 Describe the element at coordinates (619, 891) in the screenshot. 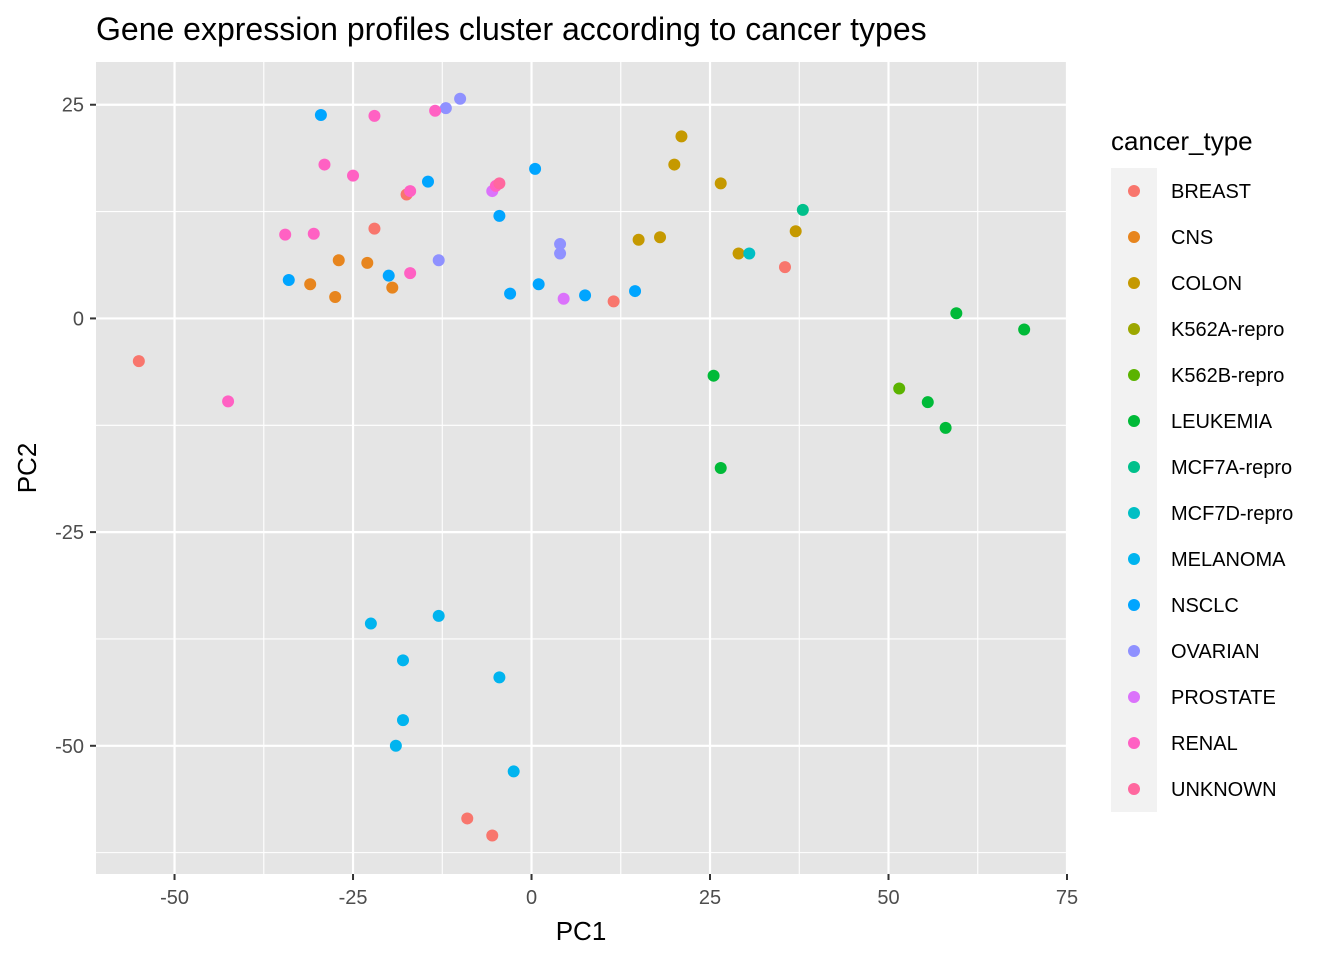

I see `x-axis-ticks: -50 -25 0 25 50 75` at that location.